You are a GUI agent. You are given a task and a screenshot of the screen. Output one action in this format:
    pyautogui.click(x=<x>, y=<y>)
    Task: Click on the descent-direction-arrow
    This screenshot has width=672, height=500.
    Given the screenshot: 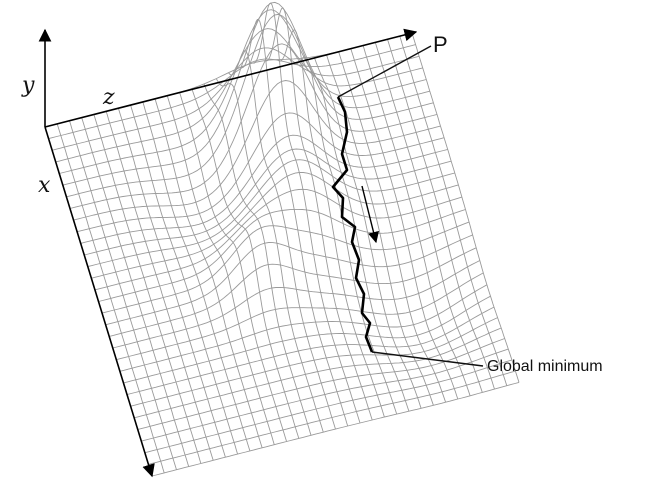 What is the action you would take?
    pyautogui.click(x=370, y=214)
    